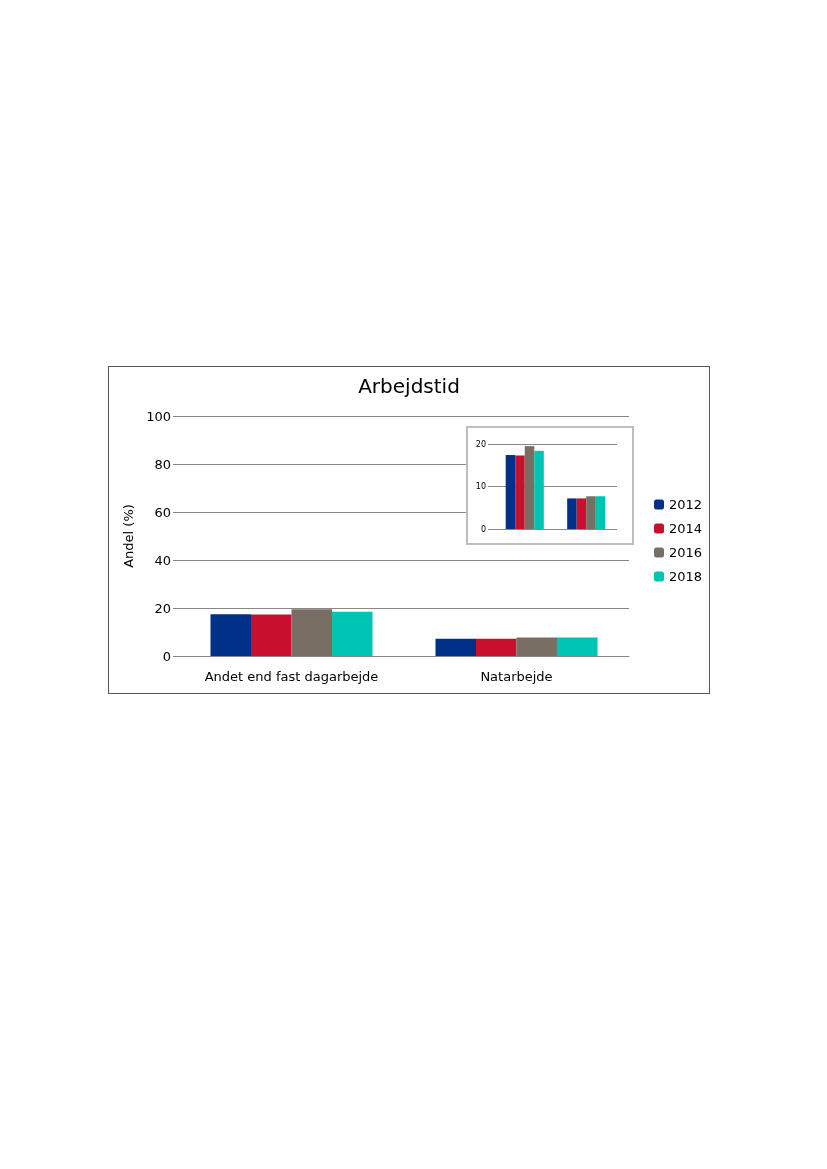 This screenshot has height=1169, width=827. What do you see at coordinates (516, 676) in the screenshot?
I see `x-tick-label: Natarbejde` at bounding box center [516, 676].